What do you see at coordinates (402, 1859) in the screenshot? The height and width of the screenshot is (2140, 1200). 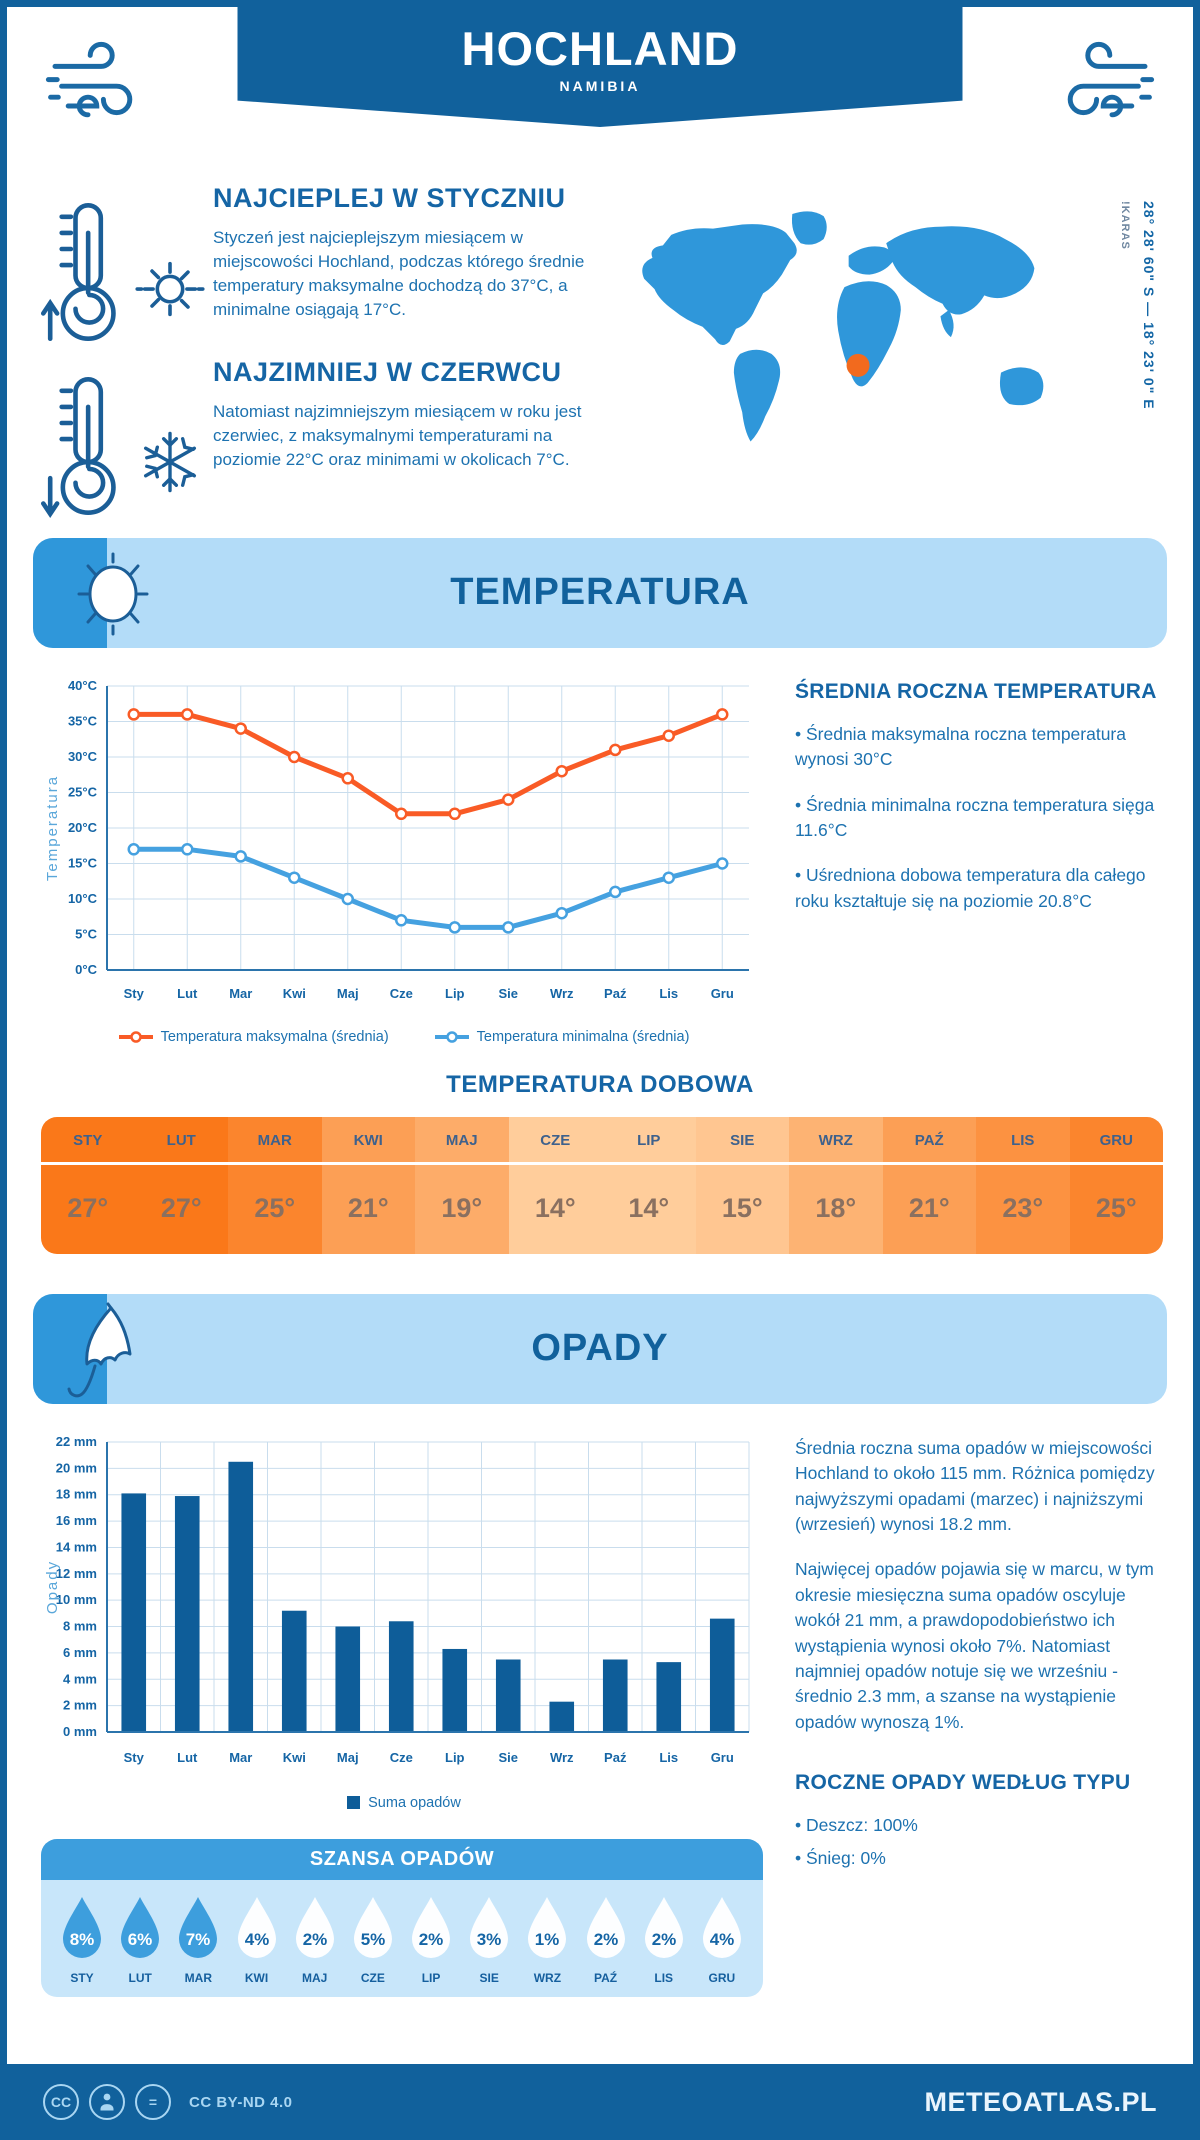 I see `precip-chance-title: SZANSA OPADÓW` at bounding box center [402, 1859].